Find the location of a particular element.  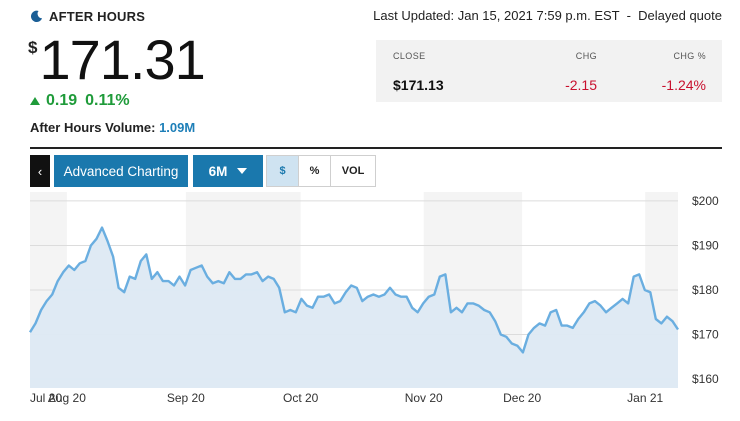

currency-symbol: $ is located at coordinates (33, 47).